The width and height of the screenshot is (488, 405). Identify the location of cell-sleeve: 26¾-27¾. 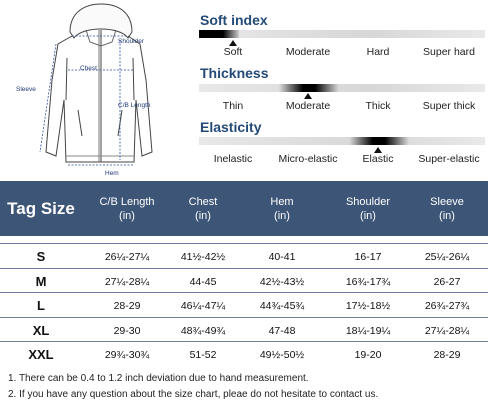
(447, 306).